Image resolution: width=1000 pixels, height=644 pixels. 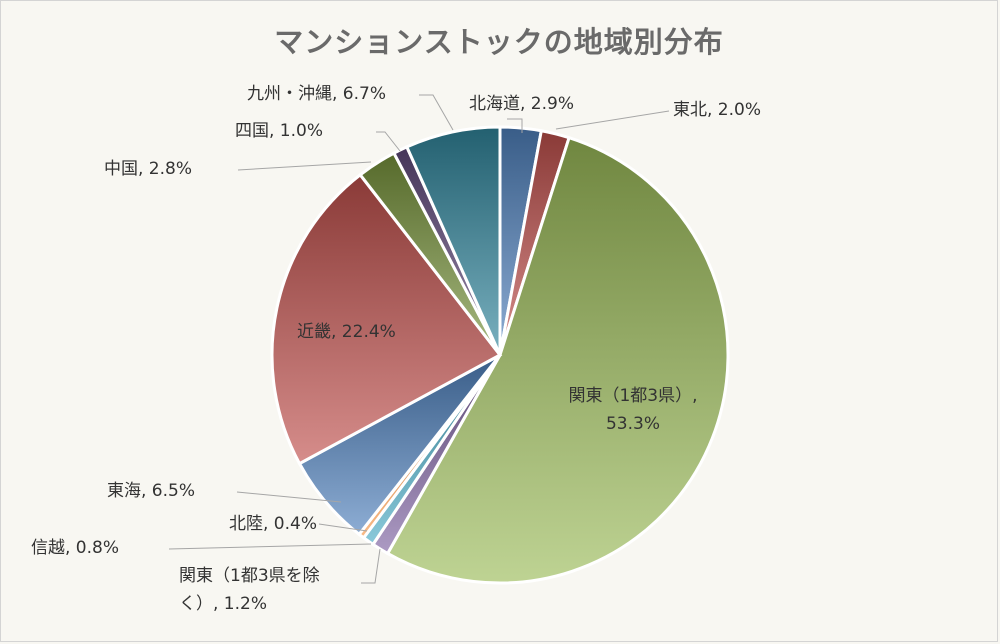 I want to click on data-label-1: 東北, 2.0%, so click(x=717, y=110).